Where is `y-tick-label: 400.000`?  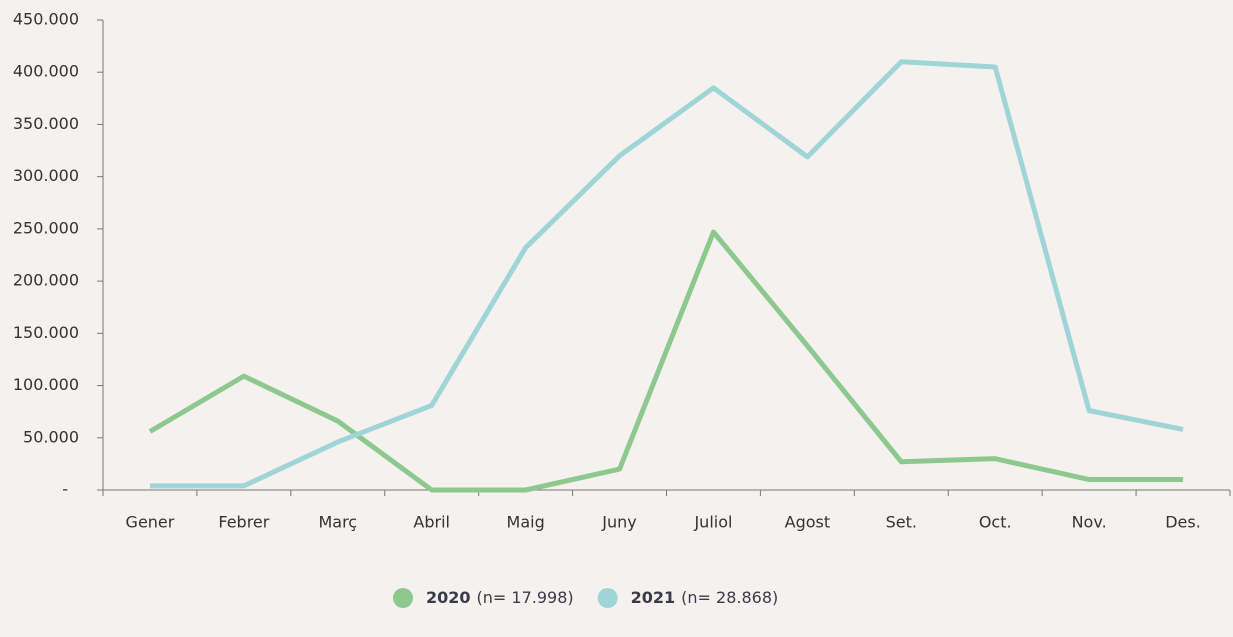
y-tick-label: 400.000 is located at coordinates (46, 71).